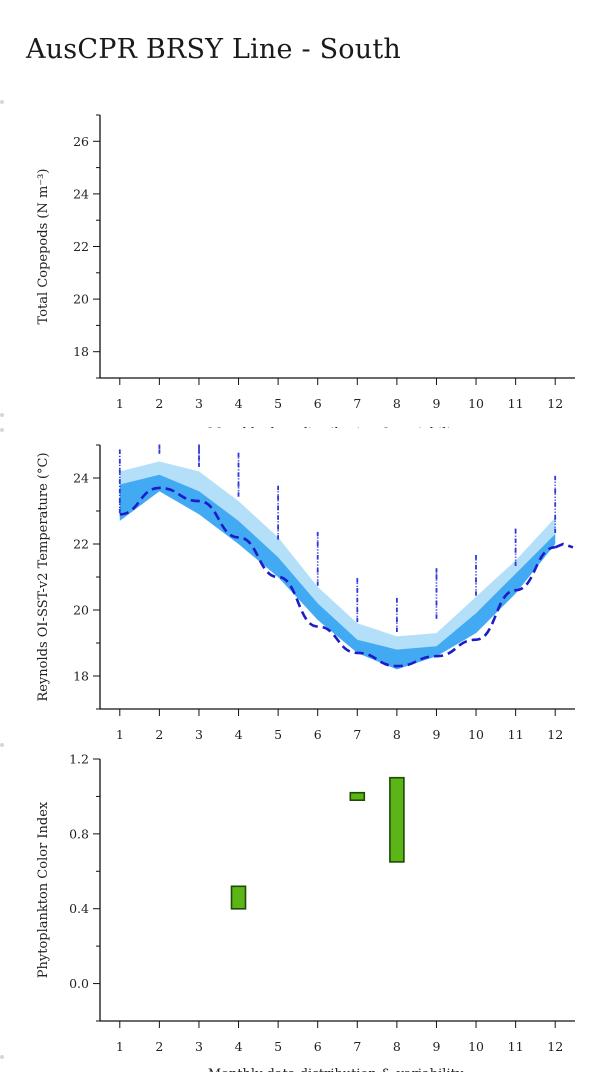  What do you see at coordinates (79, 833) in the screenshot?
I see `y-tick-label: 0.8` at bounding box center [79, 833].